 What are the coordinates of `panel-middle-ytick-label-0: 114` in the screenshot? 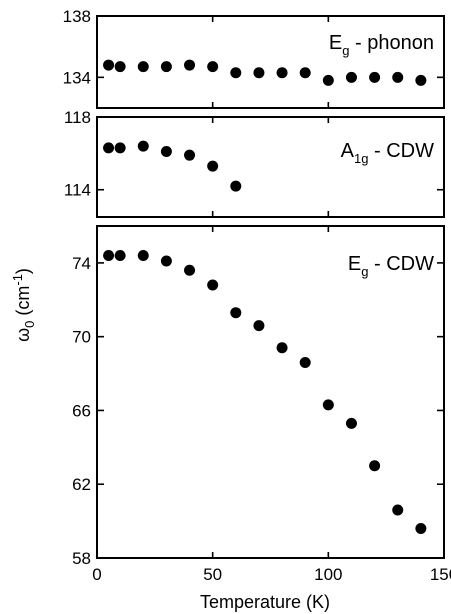 It's located at (77, 190).